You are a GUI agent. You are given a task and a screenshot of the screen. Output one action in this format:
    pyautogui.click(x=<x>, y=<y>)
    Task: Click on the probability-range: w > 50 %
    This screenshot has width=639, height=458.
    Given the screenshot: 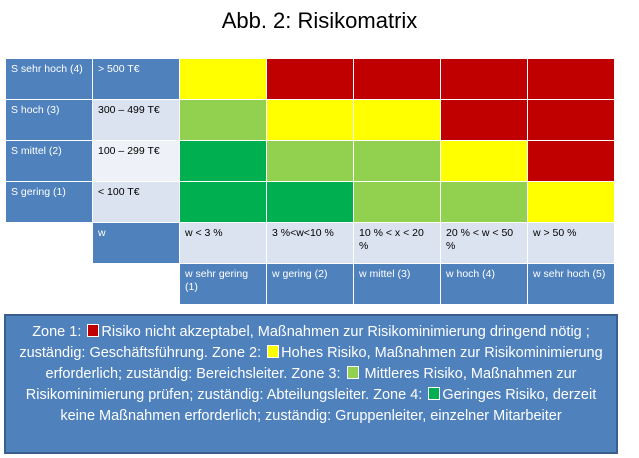 What is the action you would take?
    pyautogui.click(x=571, y=243)
    